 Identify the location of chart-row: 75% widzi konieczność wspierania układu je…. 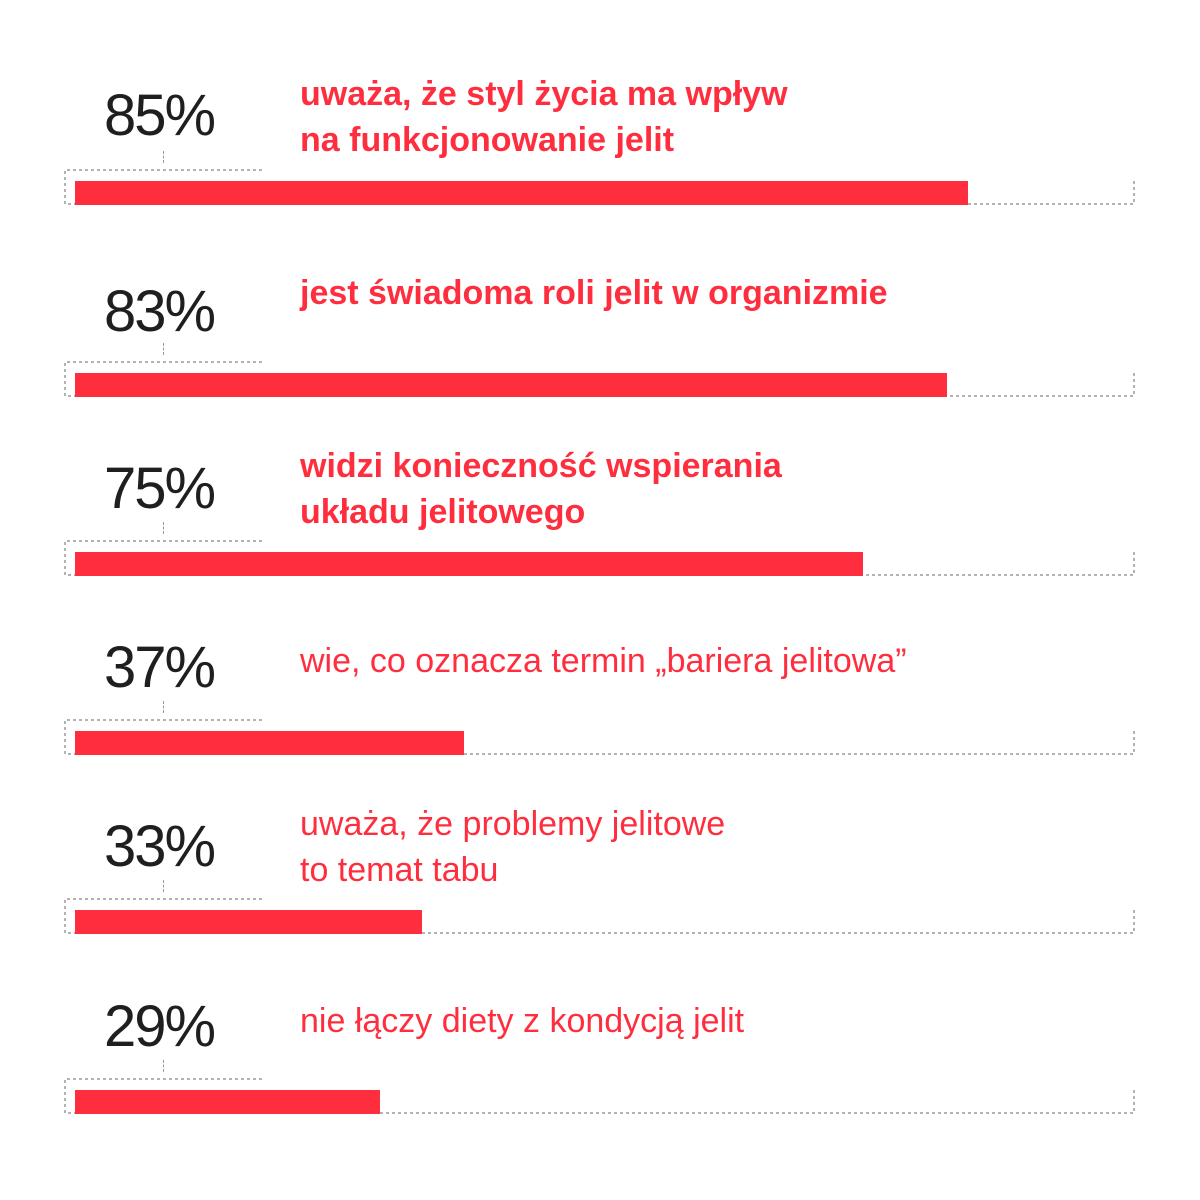
(600, 533).